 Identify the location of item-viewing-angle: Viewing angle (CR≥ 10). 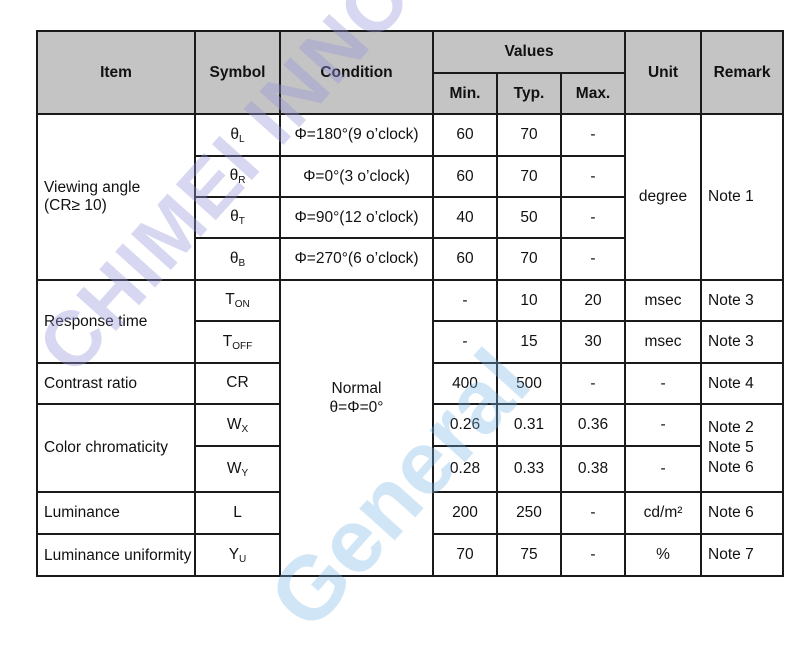
(116, 197).